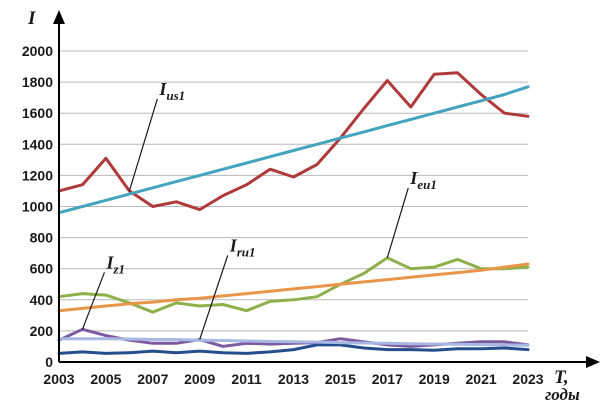 The width and height of the screenshot is (606, 405). Describe the element at coordinates (527, 379) in the screenshot. I see `x-tick-label: 2023` at that location.